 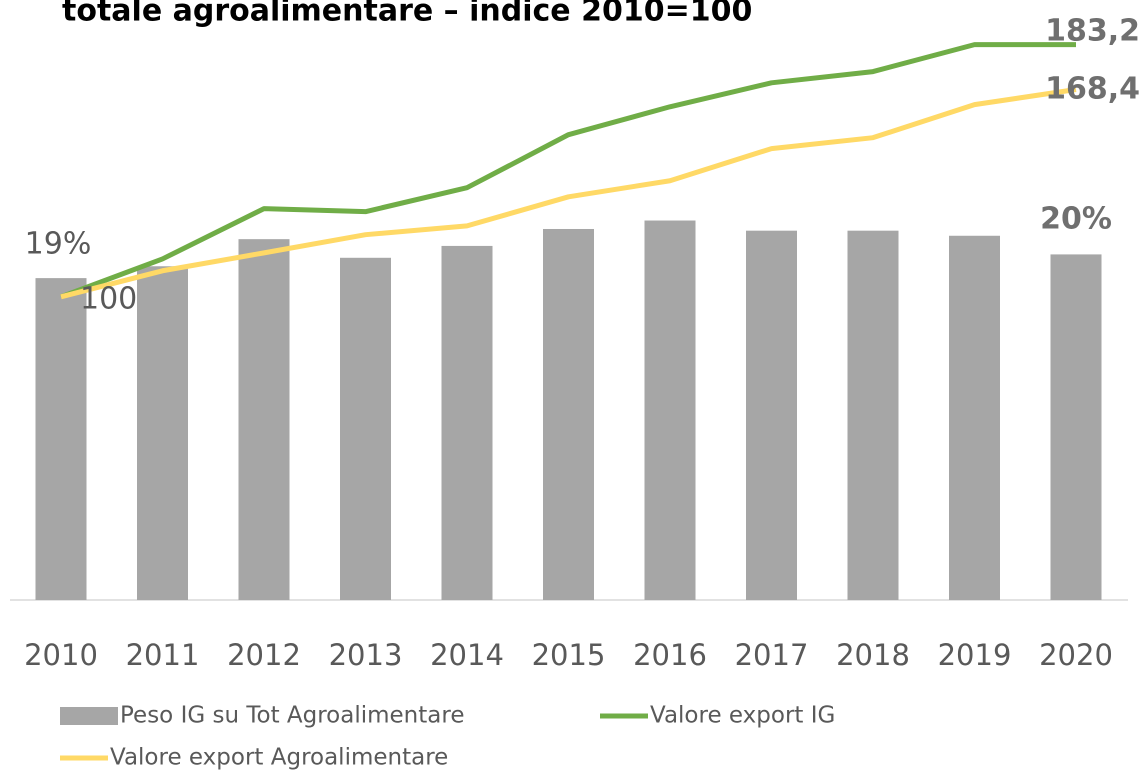 I want to click on x-tick-label: 2020, so click(x=1076, y=655).